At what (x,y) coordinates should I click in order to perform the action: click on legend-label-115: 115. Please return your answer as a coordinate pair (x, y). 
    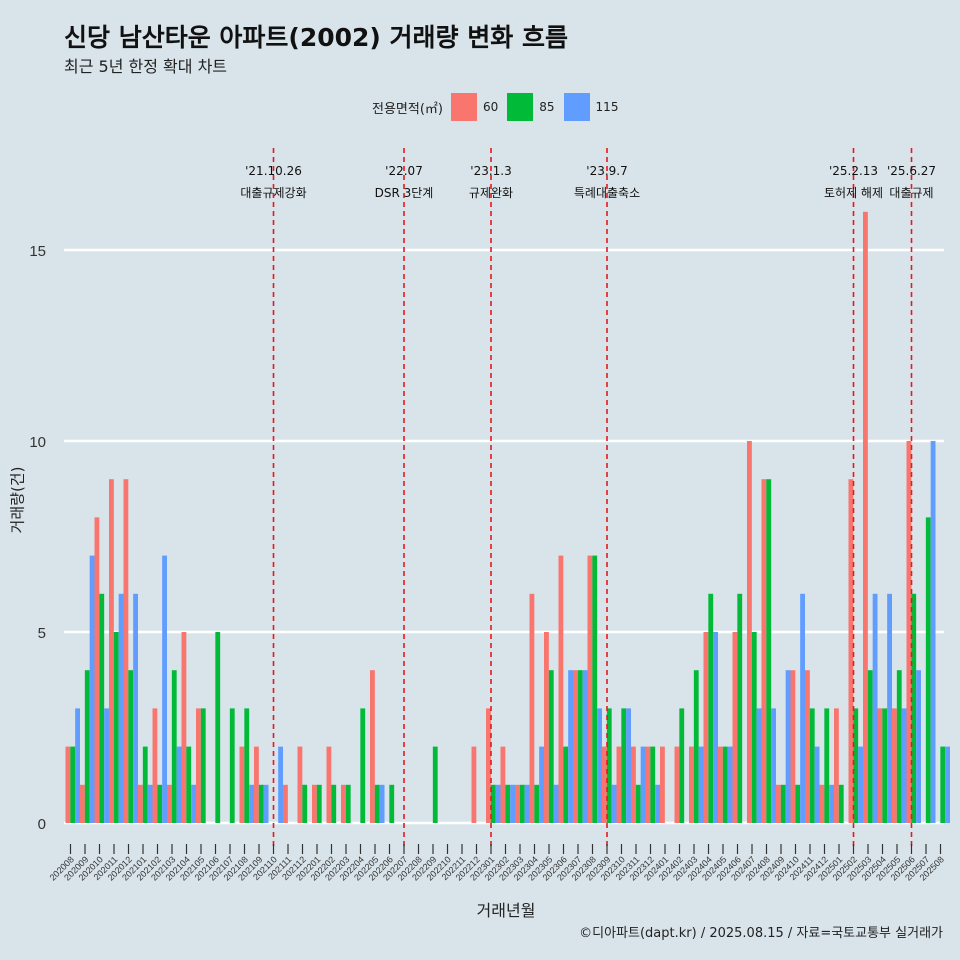
    Looking at the image, I should click on (607, 107).